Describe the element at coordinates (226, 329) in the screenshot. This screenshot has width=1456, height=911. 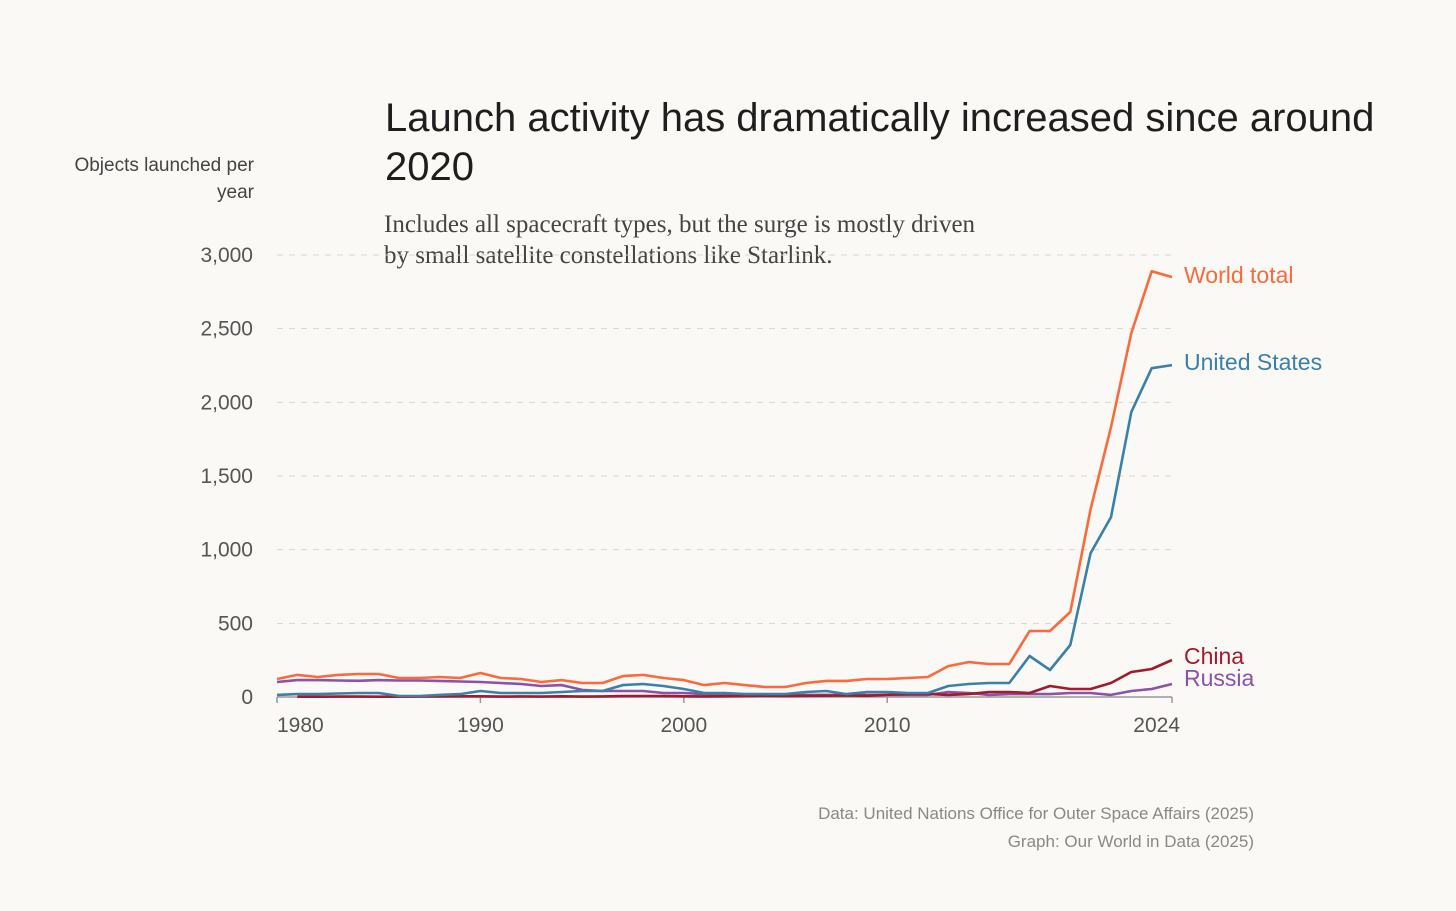
I see `y-tick-label: 2,500` at that location.